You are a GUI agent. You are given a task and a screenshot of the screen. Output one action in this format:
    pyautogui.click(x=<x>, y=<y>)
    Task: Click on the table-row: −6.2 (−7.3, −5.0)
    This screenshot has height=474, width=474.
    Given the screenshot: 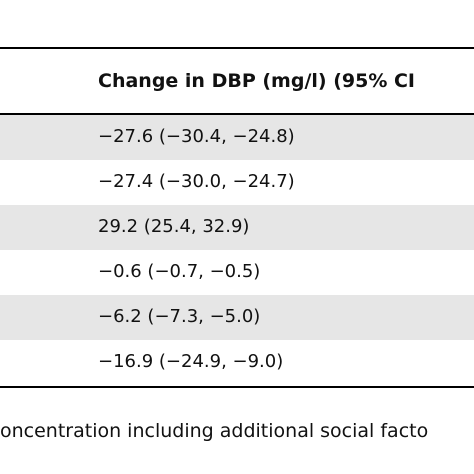 What is the action you would take?
    pyautogui.click(x=237, y=317)
    